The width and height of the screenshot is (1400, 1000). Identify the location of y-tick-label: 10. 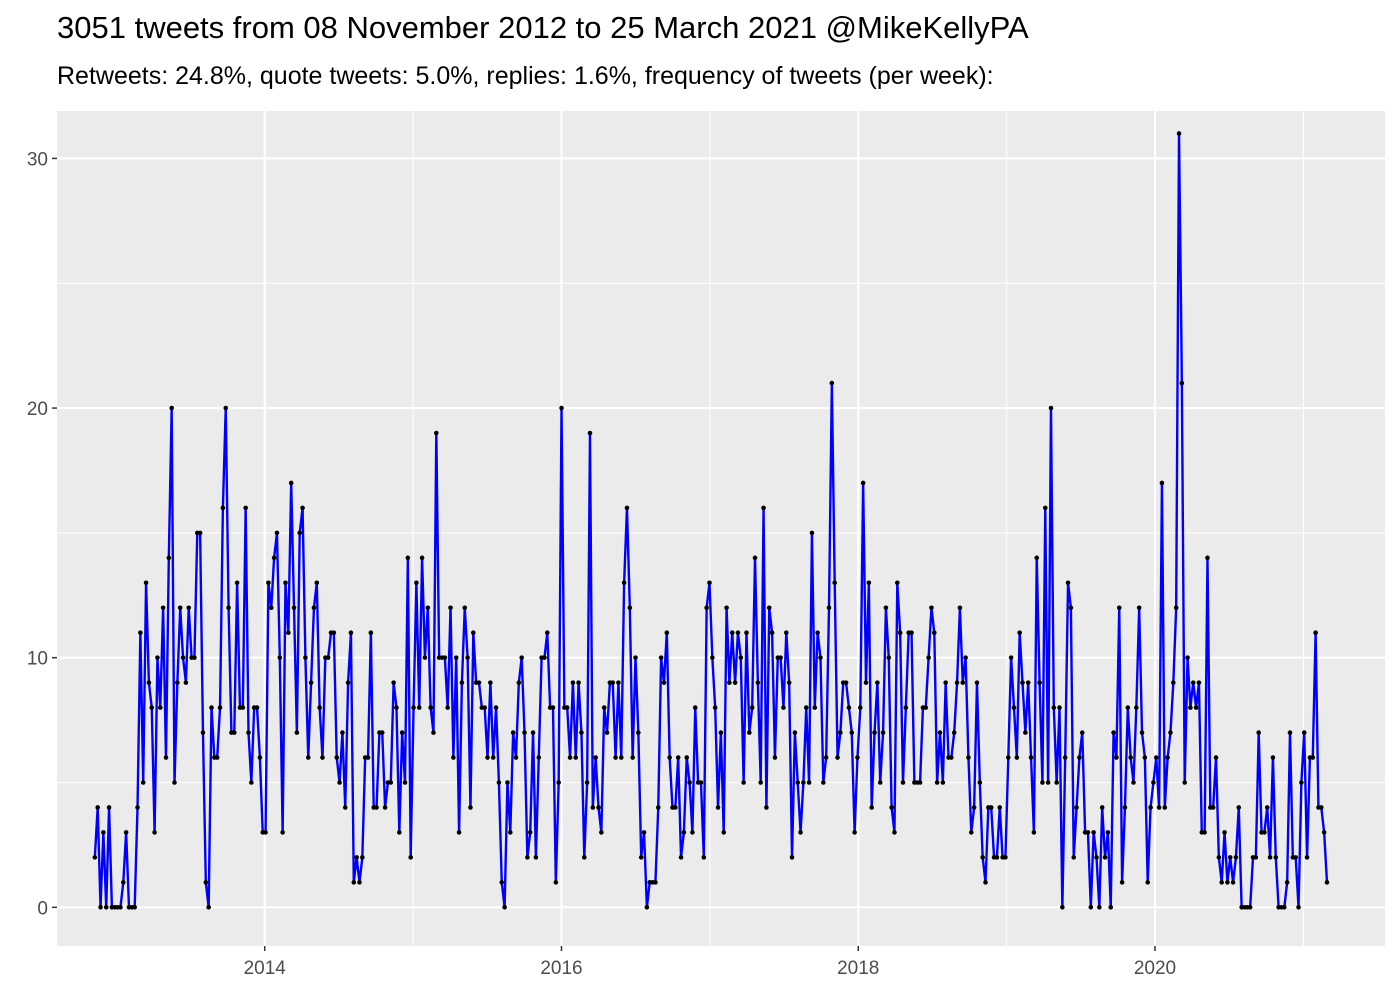
(37, 659).